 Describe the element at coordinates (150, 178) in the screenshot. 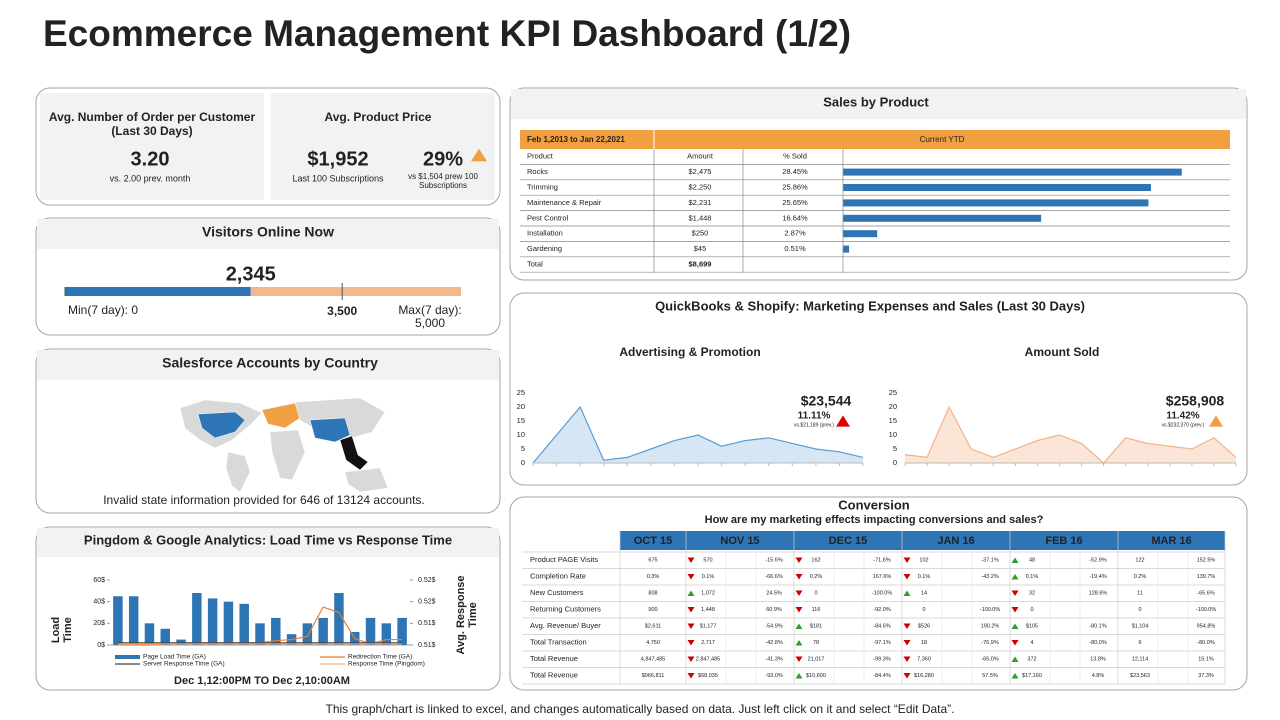

I see `kpi-note: vs. 2.00 prev. month` at that location.